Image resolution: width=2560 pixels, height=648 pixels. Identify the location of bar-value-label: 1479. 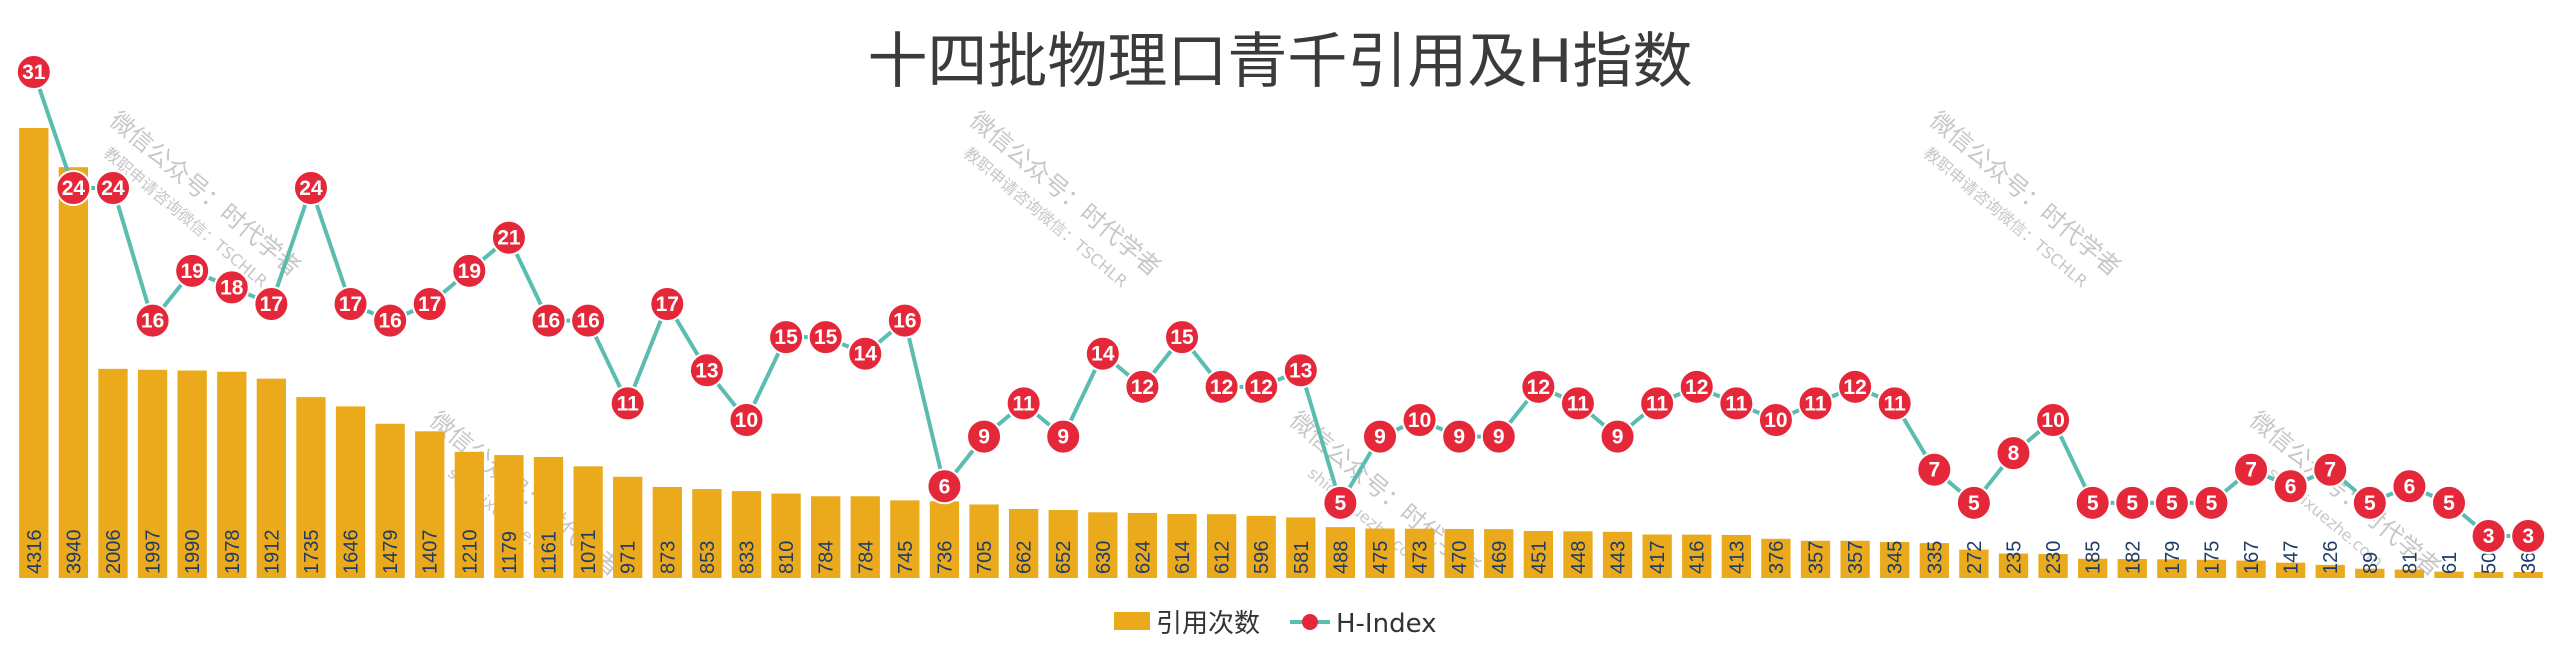
(391, 552).